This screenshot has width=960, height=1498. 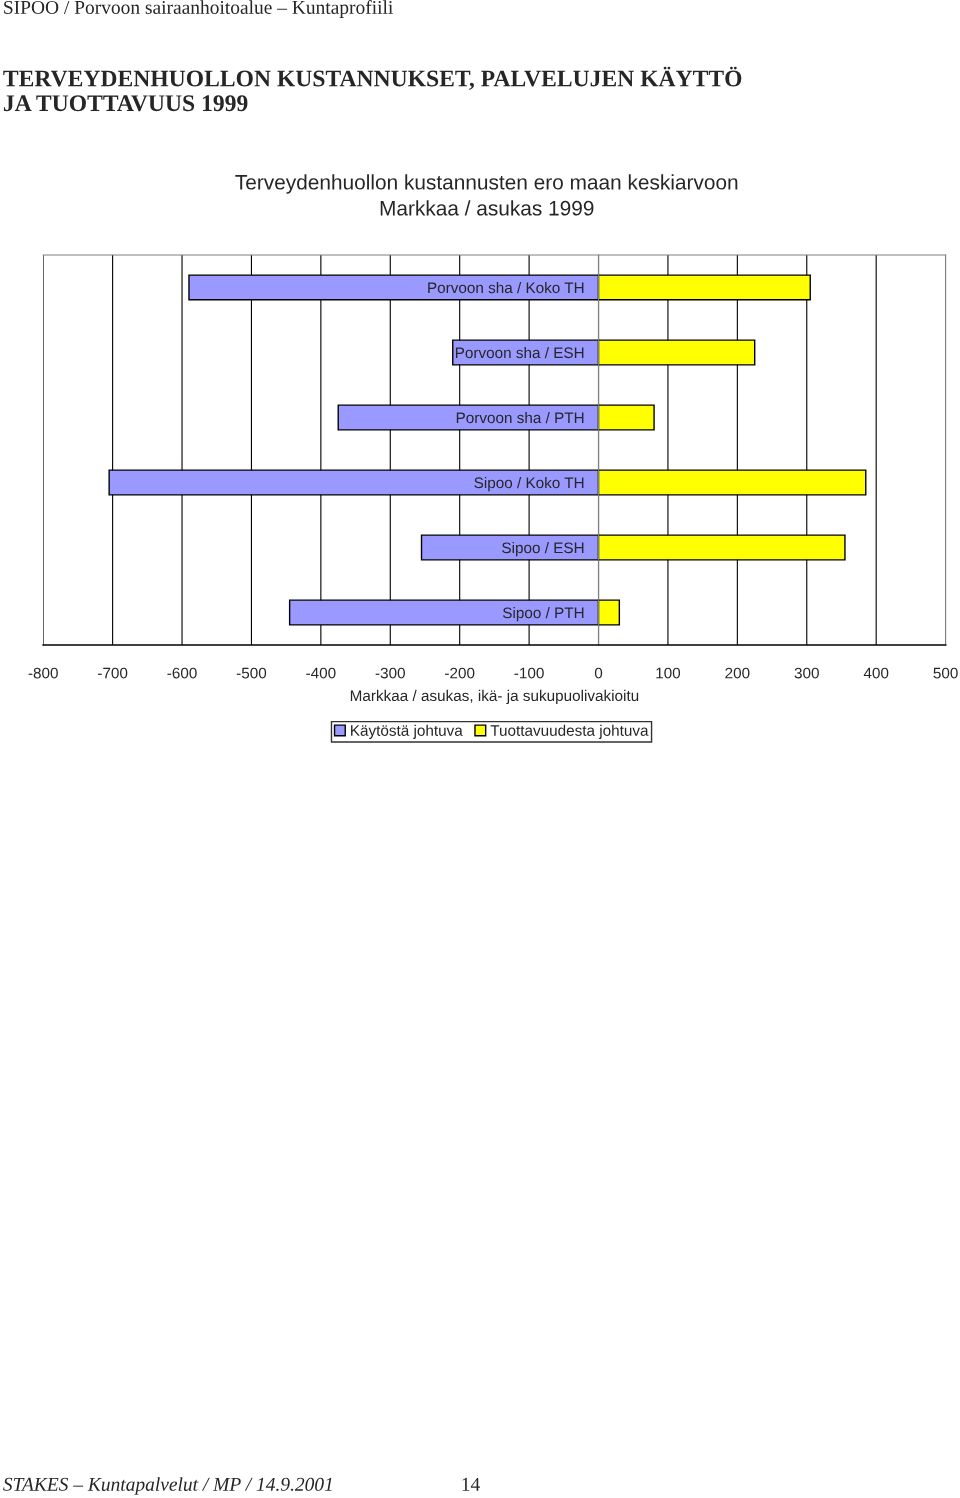 What do you see at coordinates (390, 673) in the screenshot?
I see `x-tick-label: -300` at bounding box center [390, 673].